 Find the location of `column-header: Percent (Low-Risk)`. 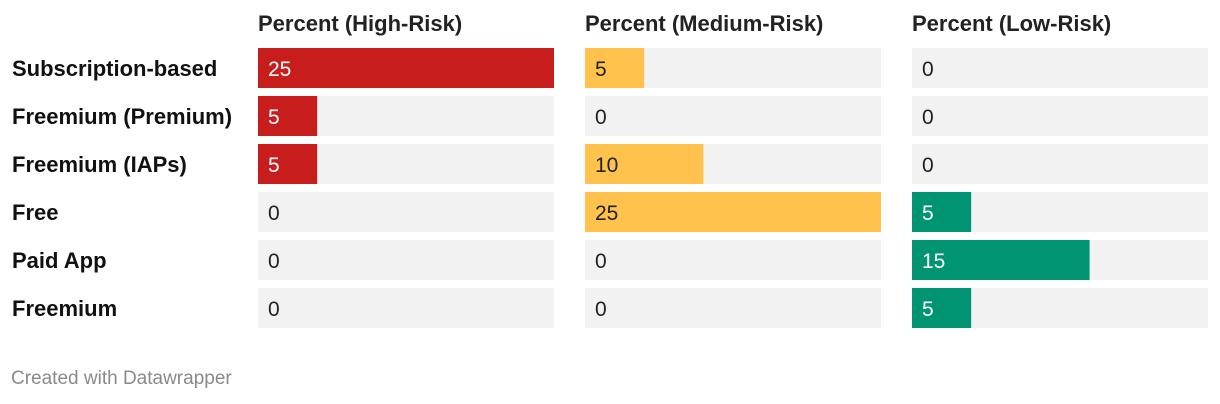

column-header: Percent (Low-Risk) is located at coordinates (1011, 23).